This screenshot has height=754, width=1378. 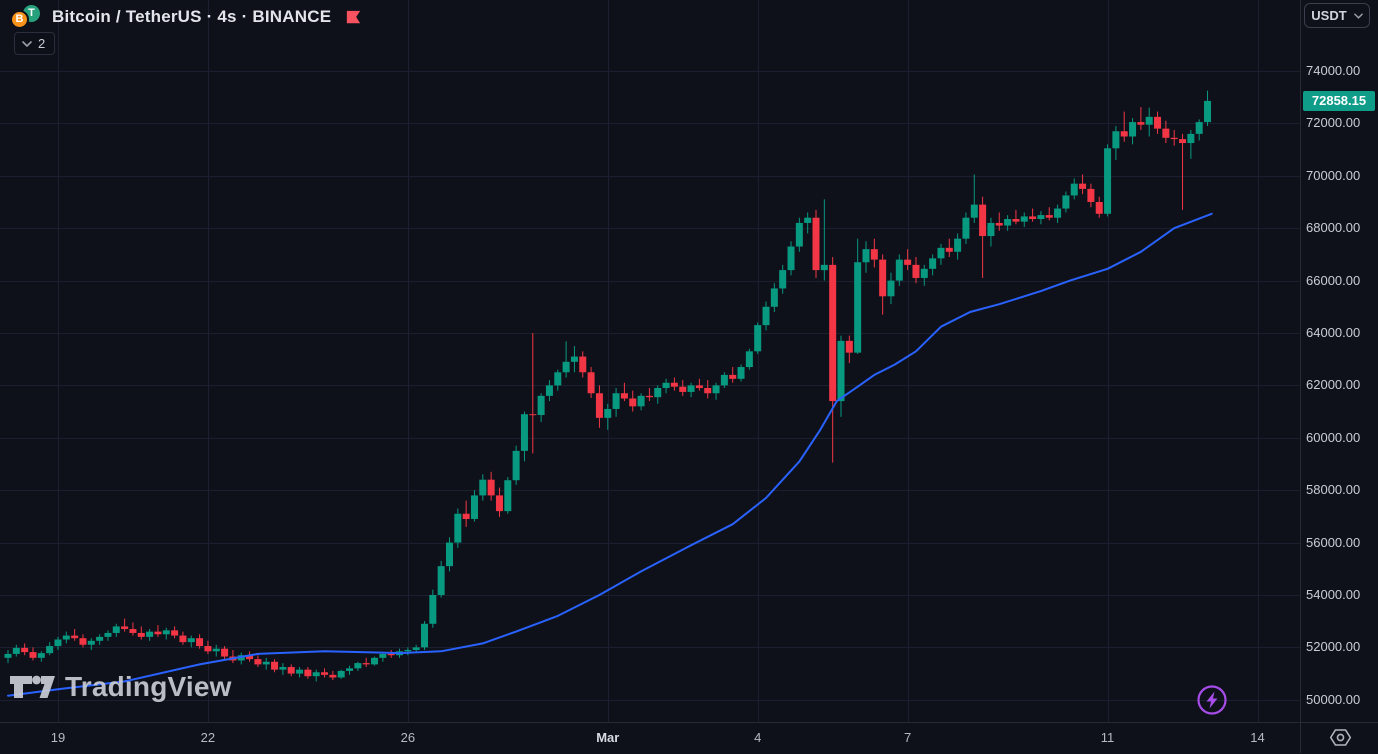 What do you see at coordinates (1340, 737) in the screenshot?
I see `settings-gear-icon` at bounding box center [1340, 737].